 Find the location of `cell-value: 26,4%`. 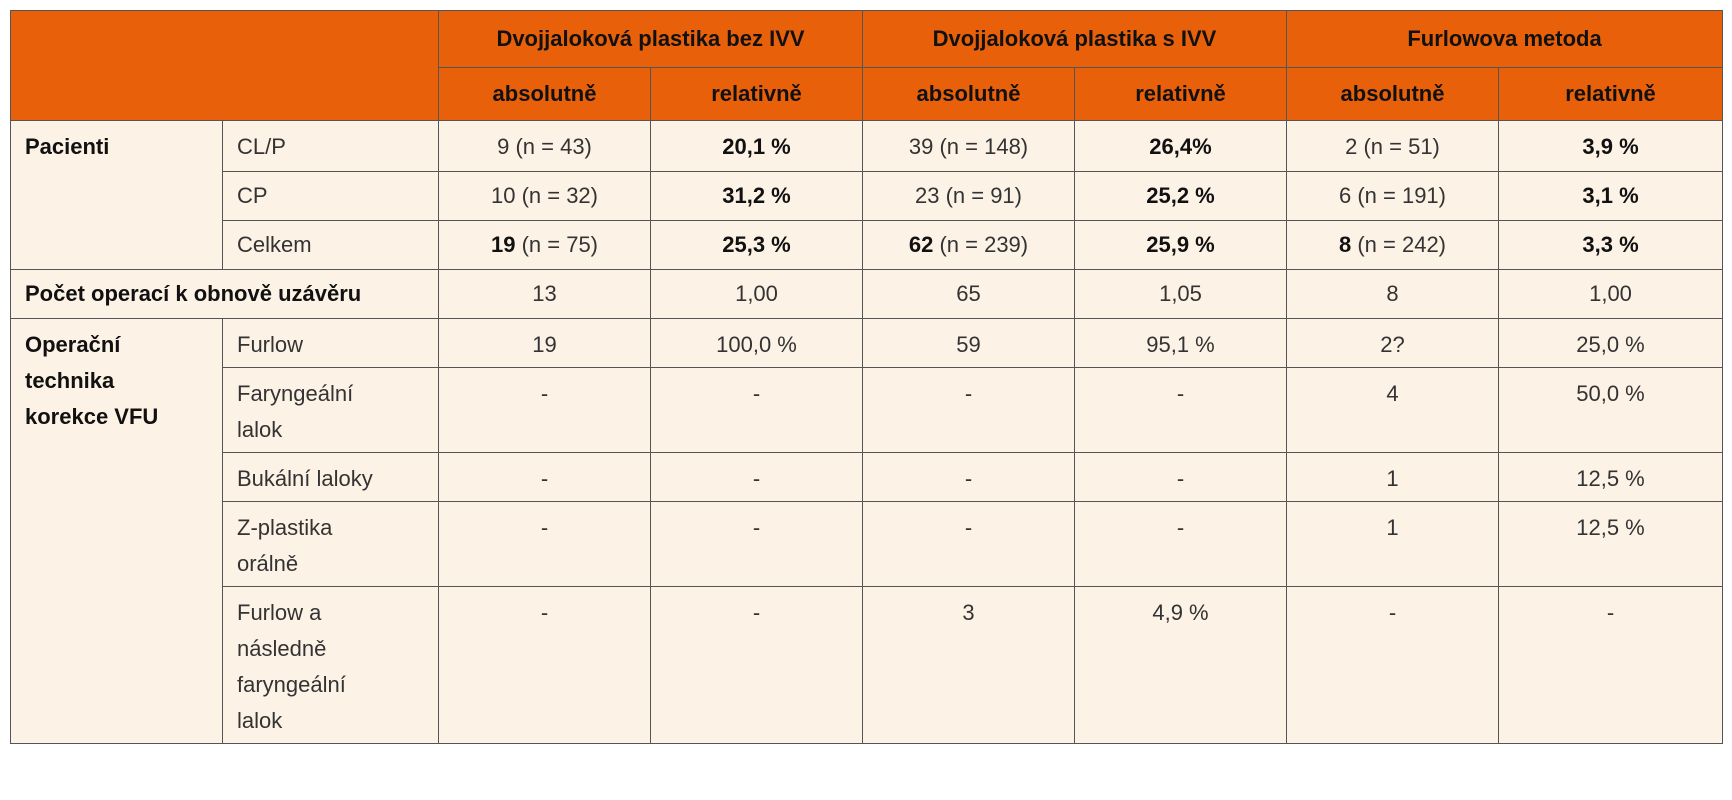

cell-value: 26,4% is located at coordinates (1180, 146).